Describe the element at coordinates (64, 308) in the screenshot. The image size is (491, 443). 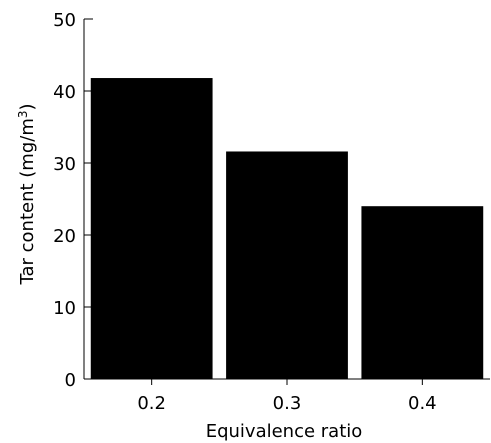
I see `y-tick-label: 10` at that location.